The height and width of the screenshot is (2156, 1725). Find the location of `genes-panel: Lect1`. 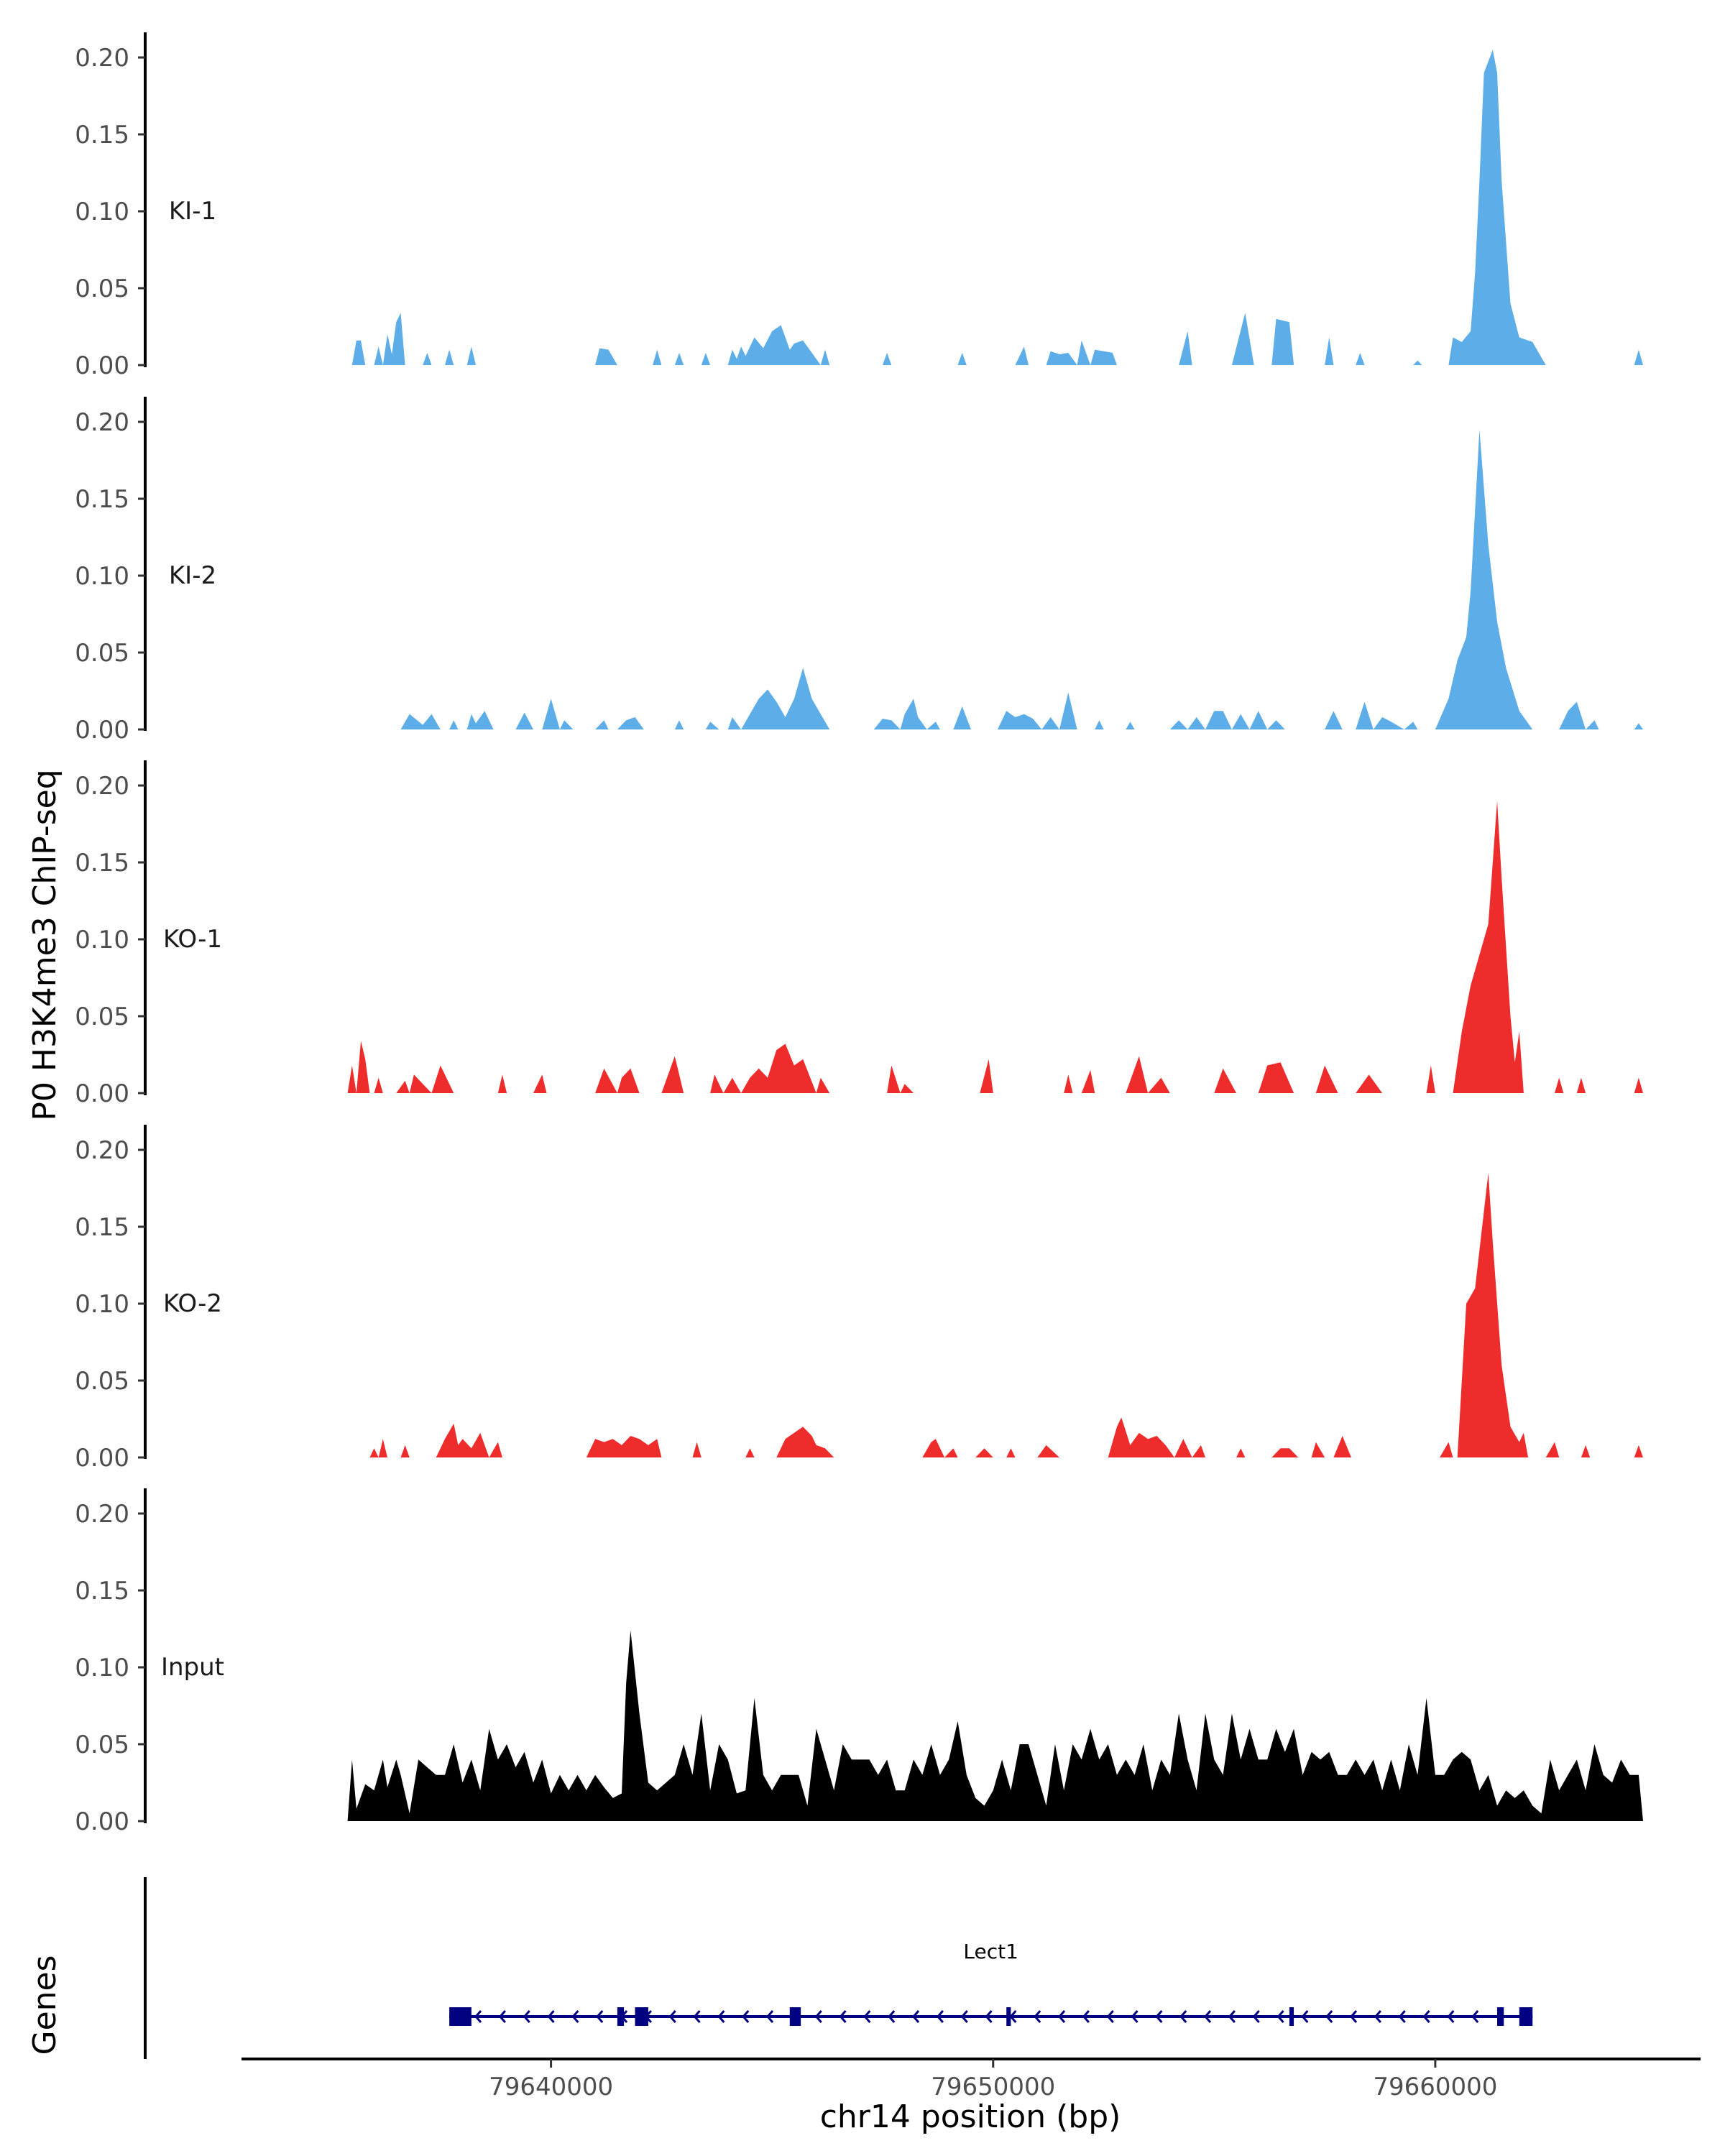

genes-panel: Lect1 is located at coordinates (838, 1968).